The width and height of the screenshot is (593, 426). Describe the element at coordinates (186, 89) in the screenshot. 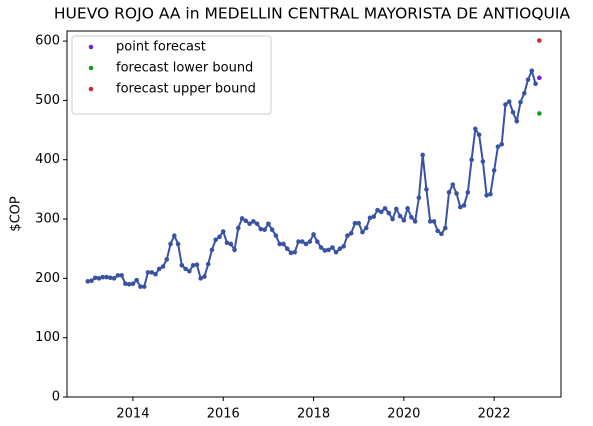

I see `legend-label: forecast upper bound` at that location.